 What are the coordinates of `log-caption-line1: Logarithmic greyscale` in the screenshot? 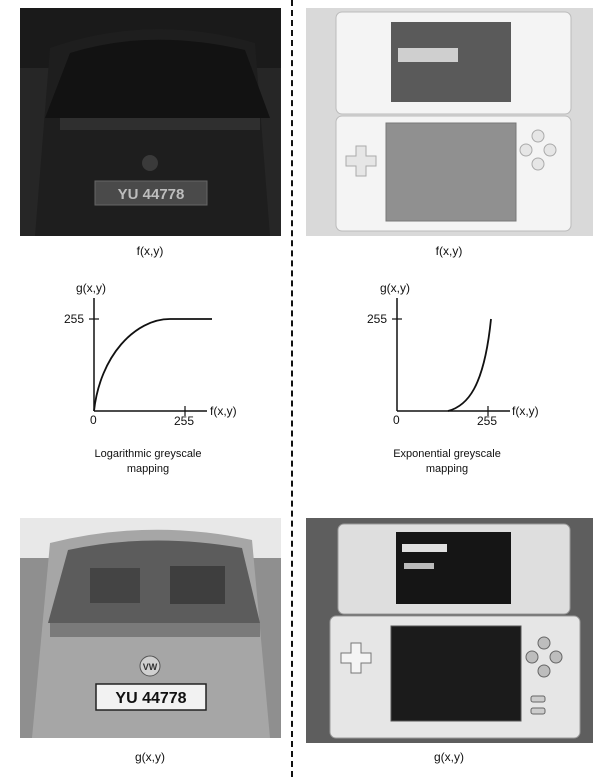 It's located at (148, 454).